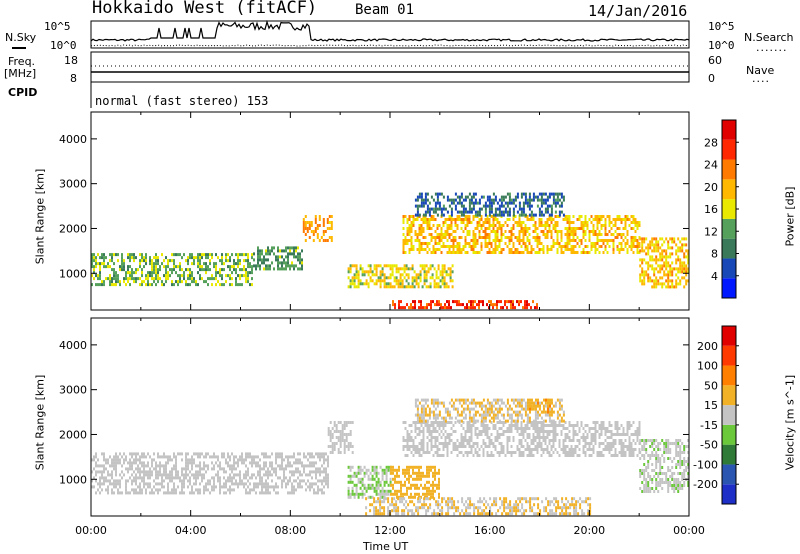  Describe the element at coordinates (20, 73) in the screenshot. I see `freq-unit: [MHz]` at that location.